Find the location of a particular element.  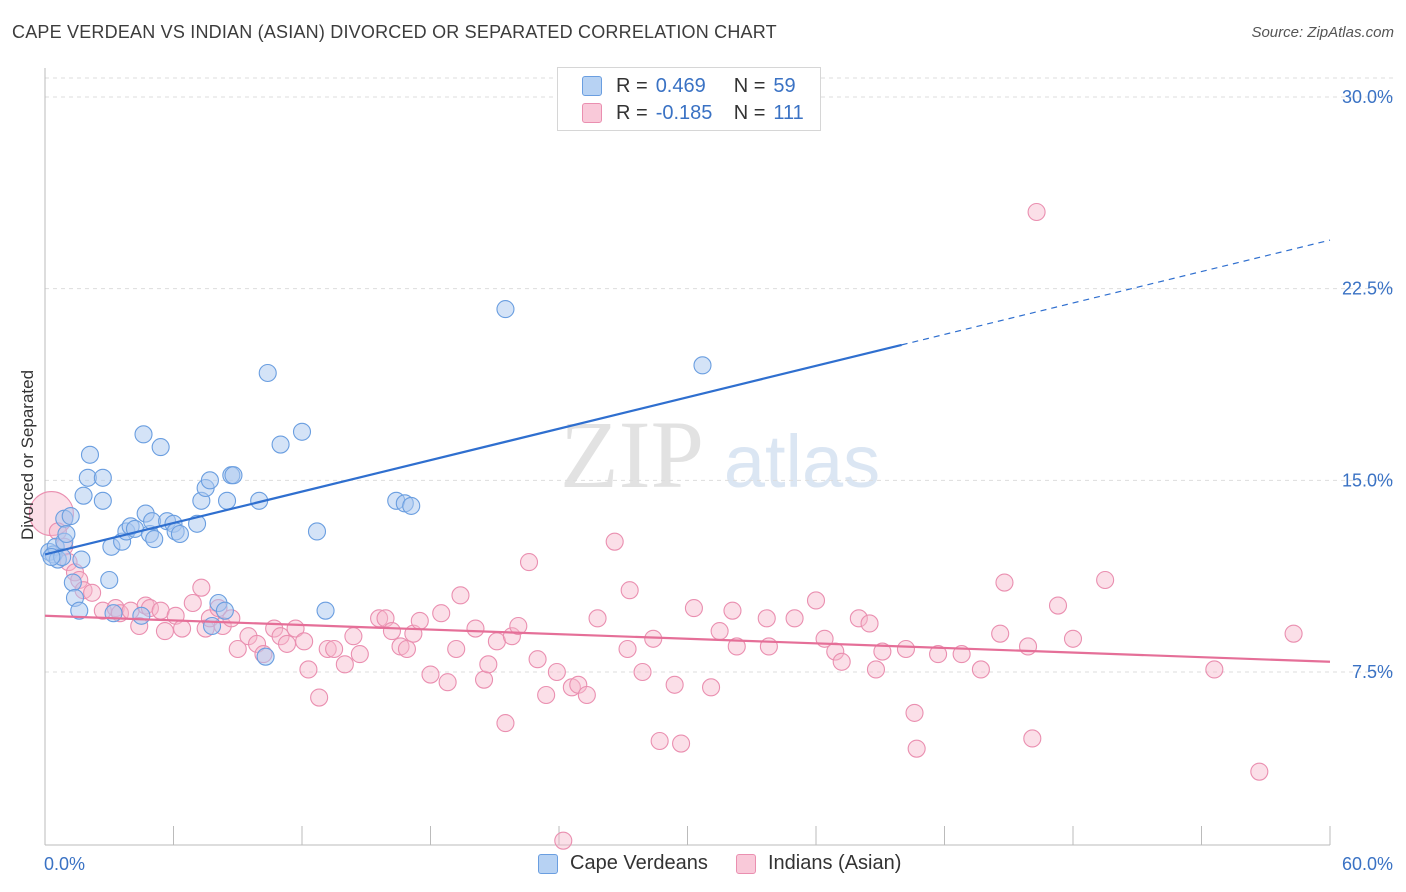

legend-item-indians: Indians (Asian) is located at coordinates (818, 863).